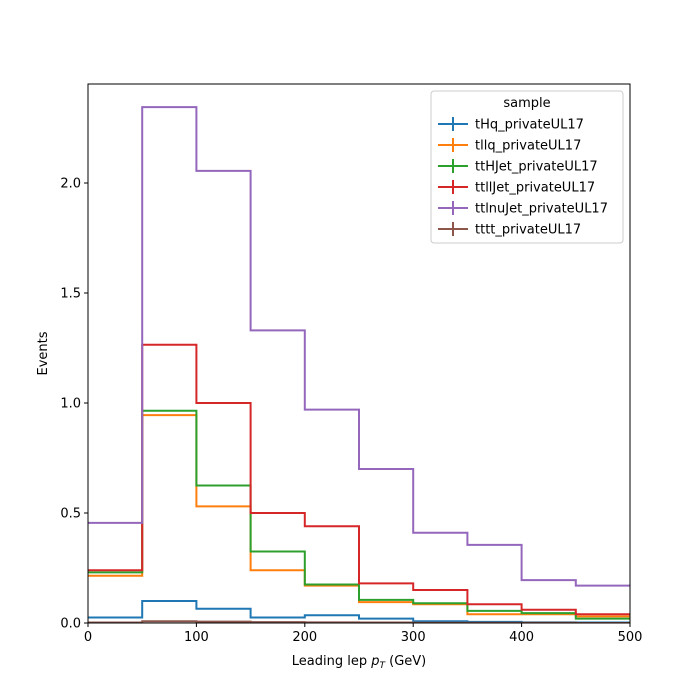 This screenshot has width=700, height=700. I want to click on y-axis-label: Events, so click(43, 353).